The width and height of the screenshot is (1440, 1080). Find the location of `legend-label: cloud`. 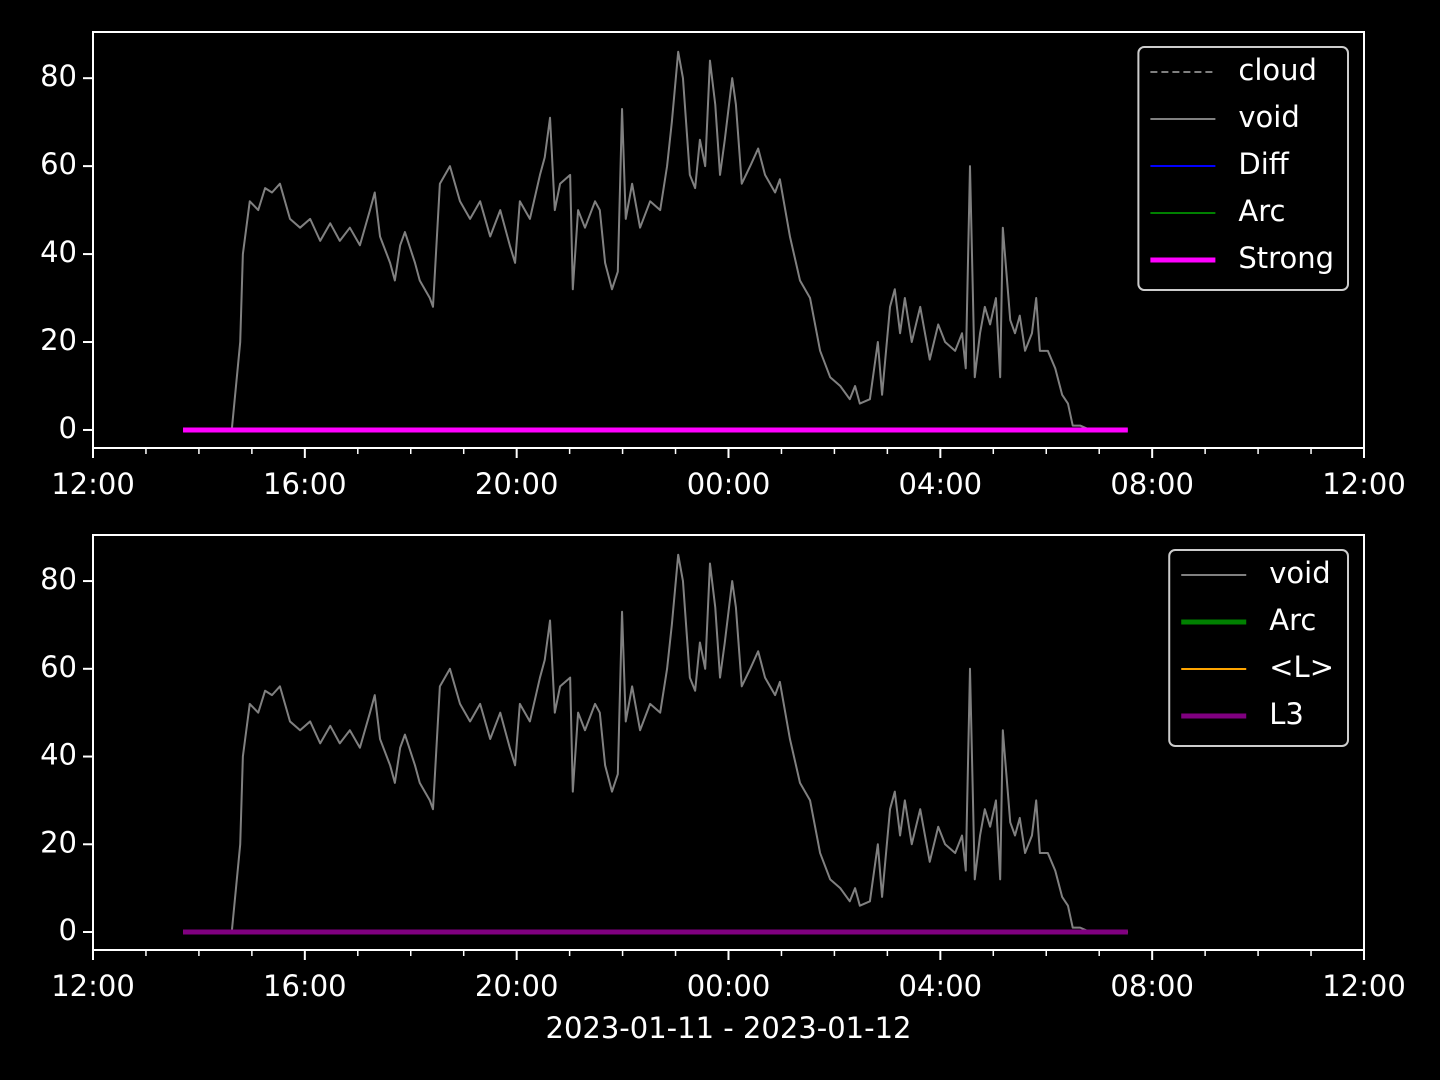

legend-label: cloud is located at coordinates (1277, 70).